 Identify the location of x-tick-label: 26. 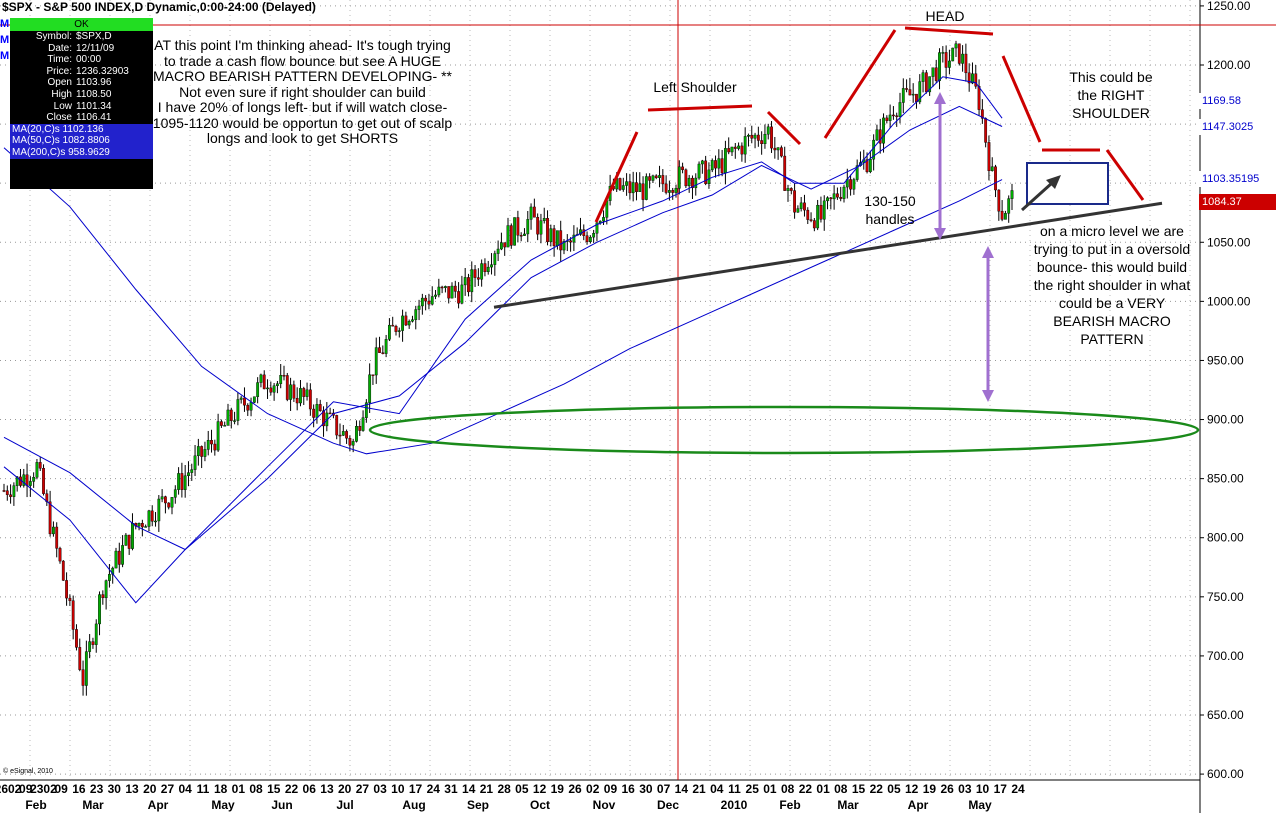
(947, 789).